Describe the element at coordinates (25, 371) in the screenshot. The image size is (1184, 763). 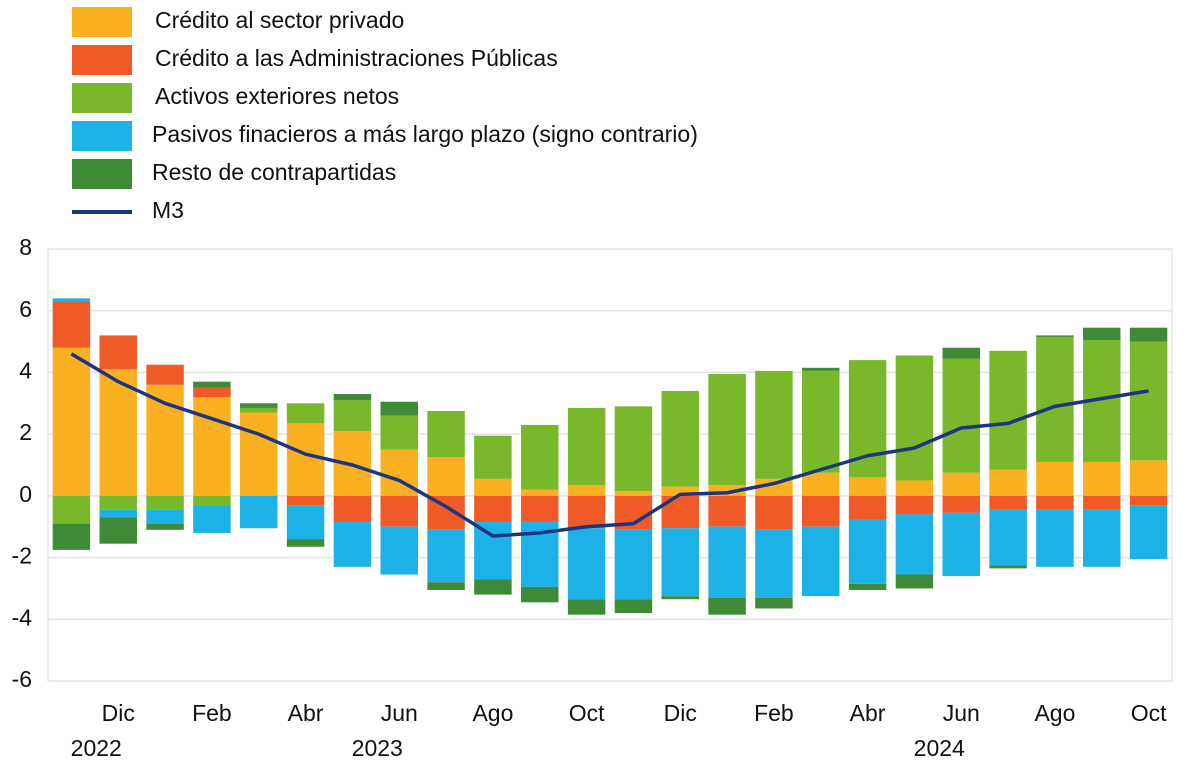
I see `y-tick-label: 4` at that location.